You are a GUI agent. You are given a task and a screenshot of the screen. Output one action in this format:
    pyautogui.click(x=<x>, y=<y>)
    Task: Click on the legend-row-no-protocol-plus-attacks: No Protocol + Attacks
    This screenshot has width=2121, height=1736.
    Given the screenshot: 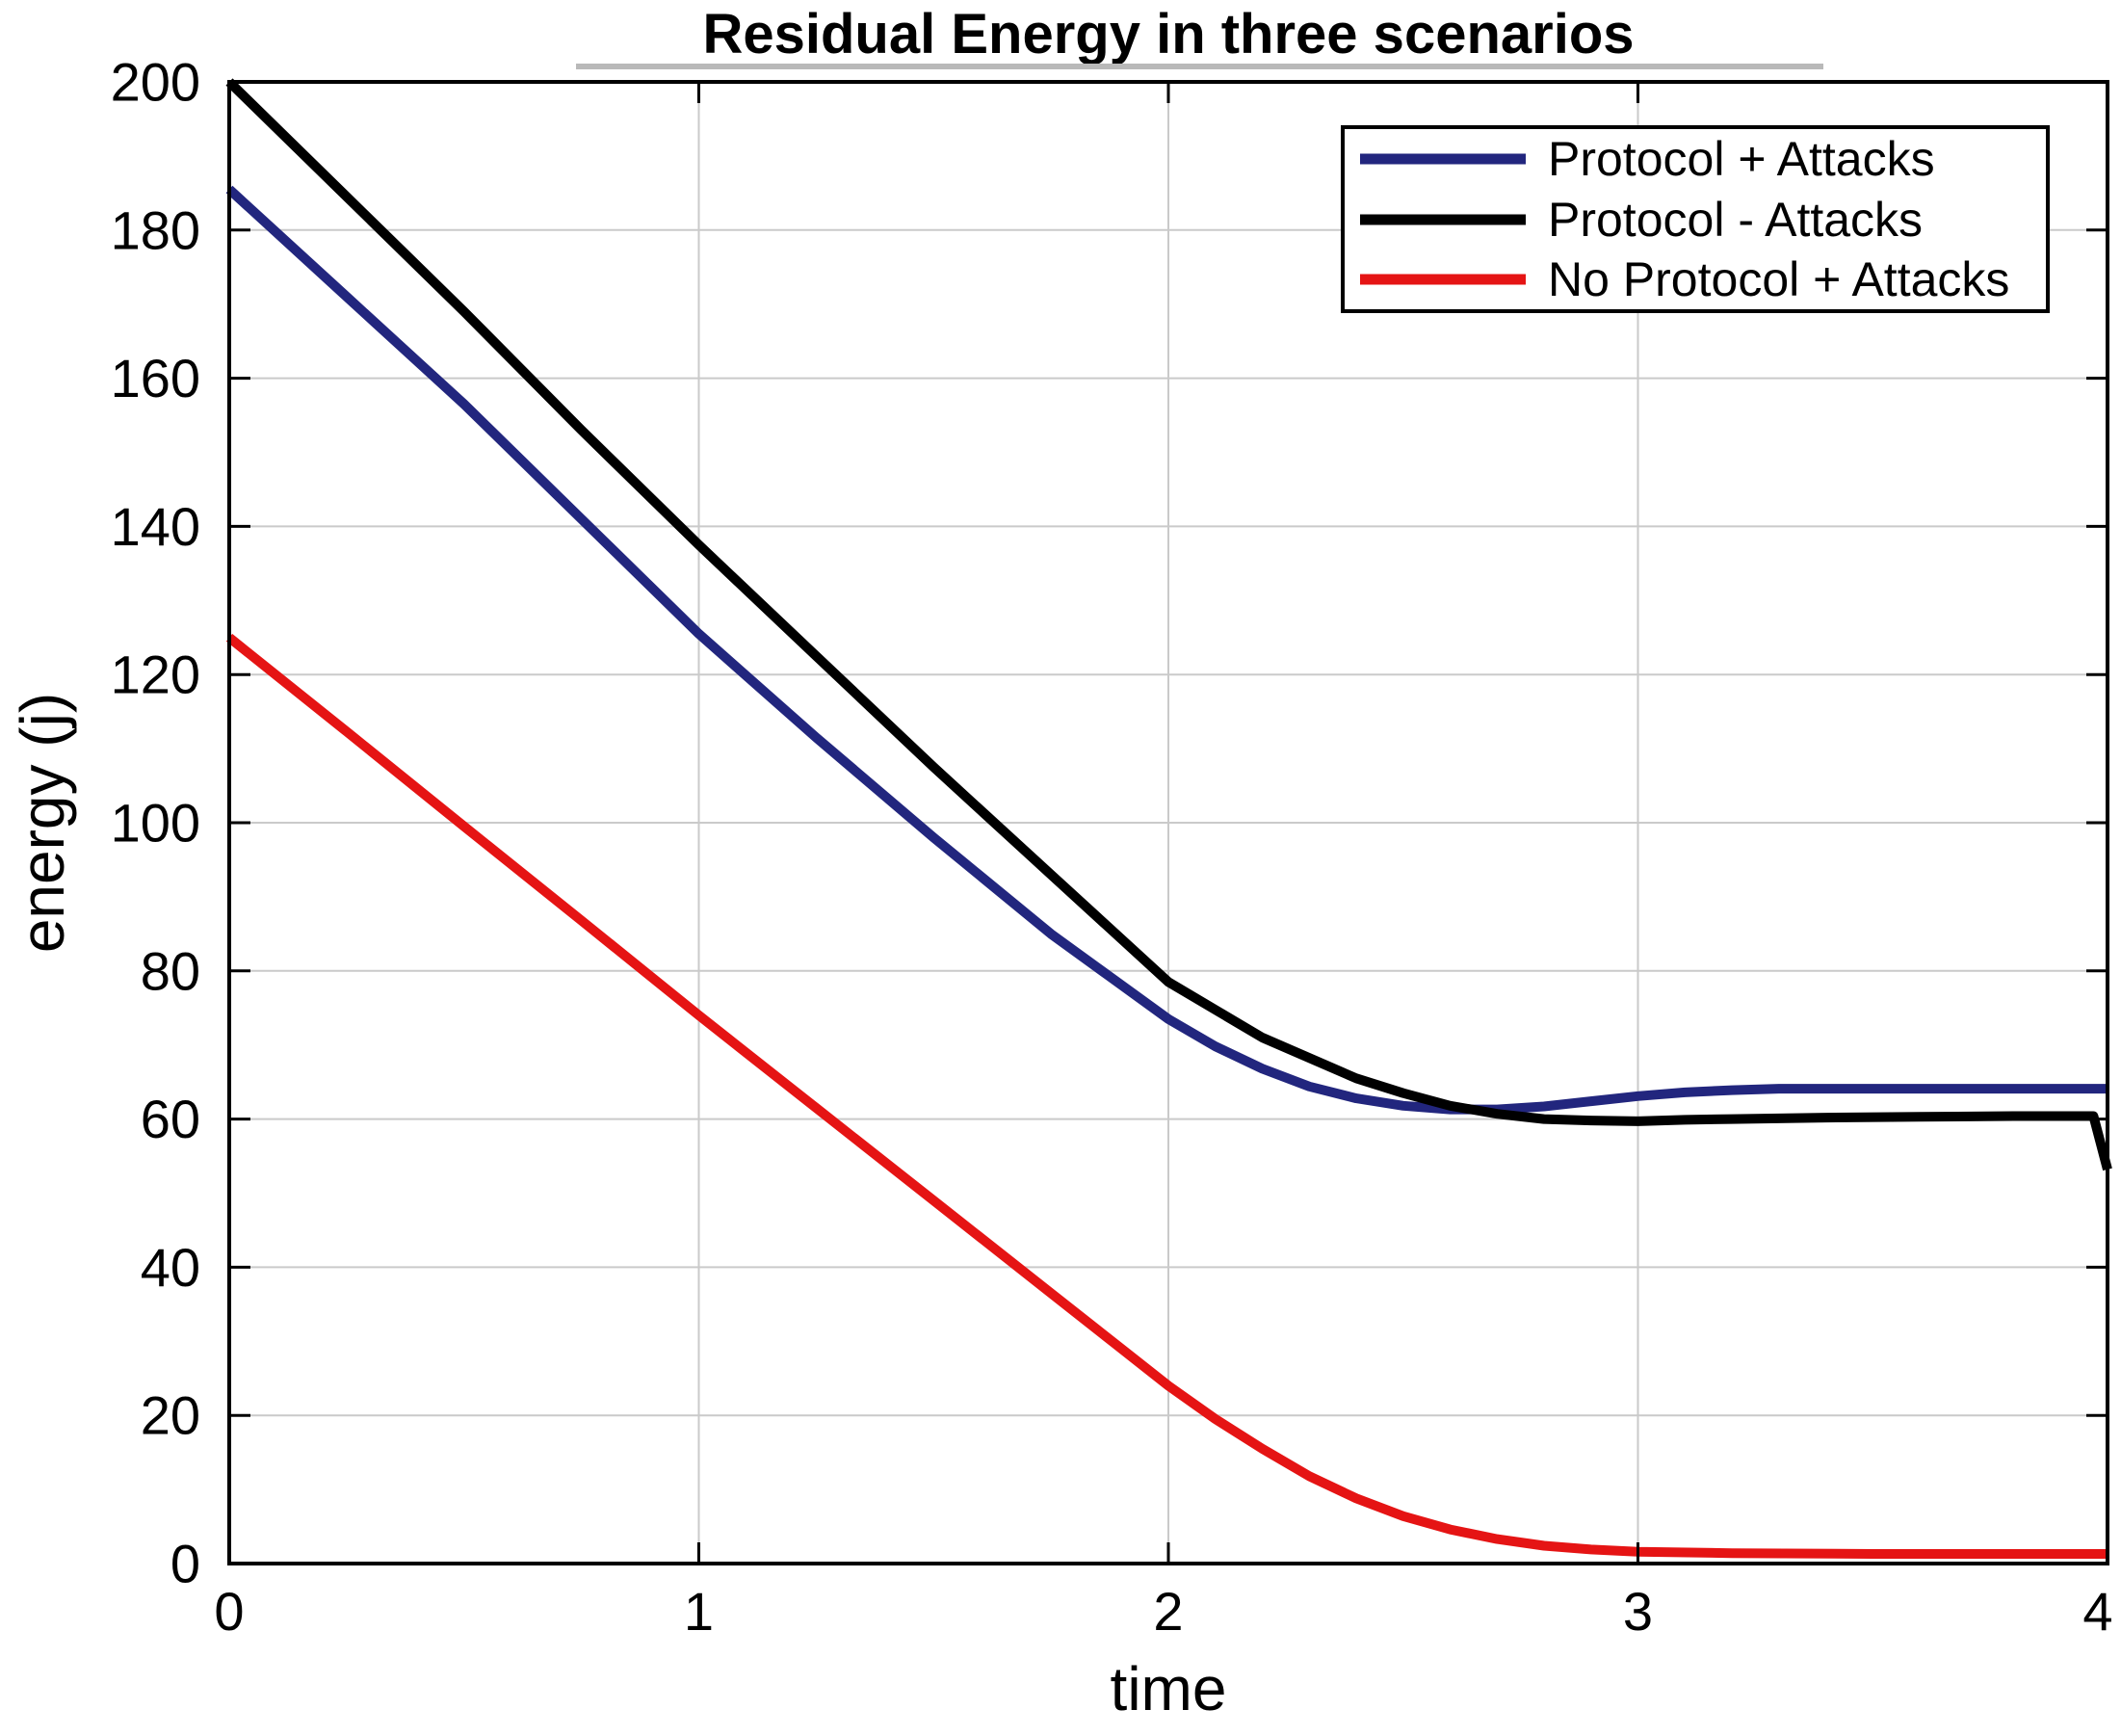 What is the action you would take?
    pyautogui.click(x=1695, y=279)
    